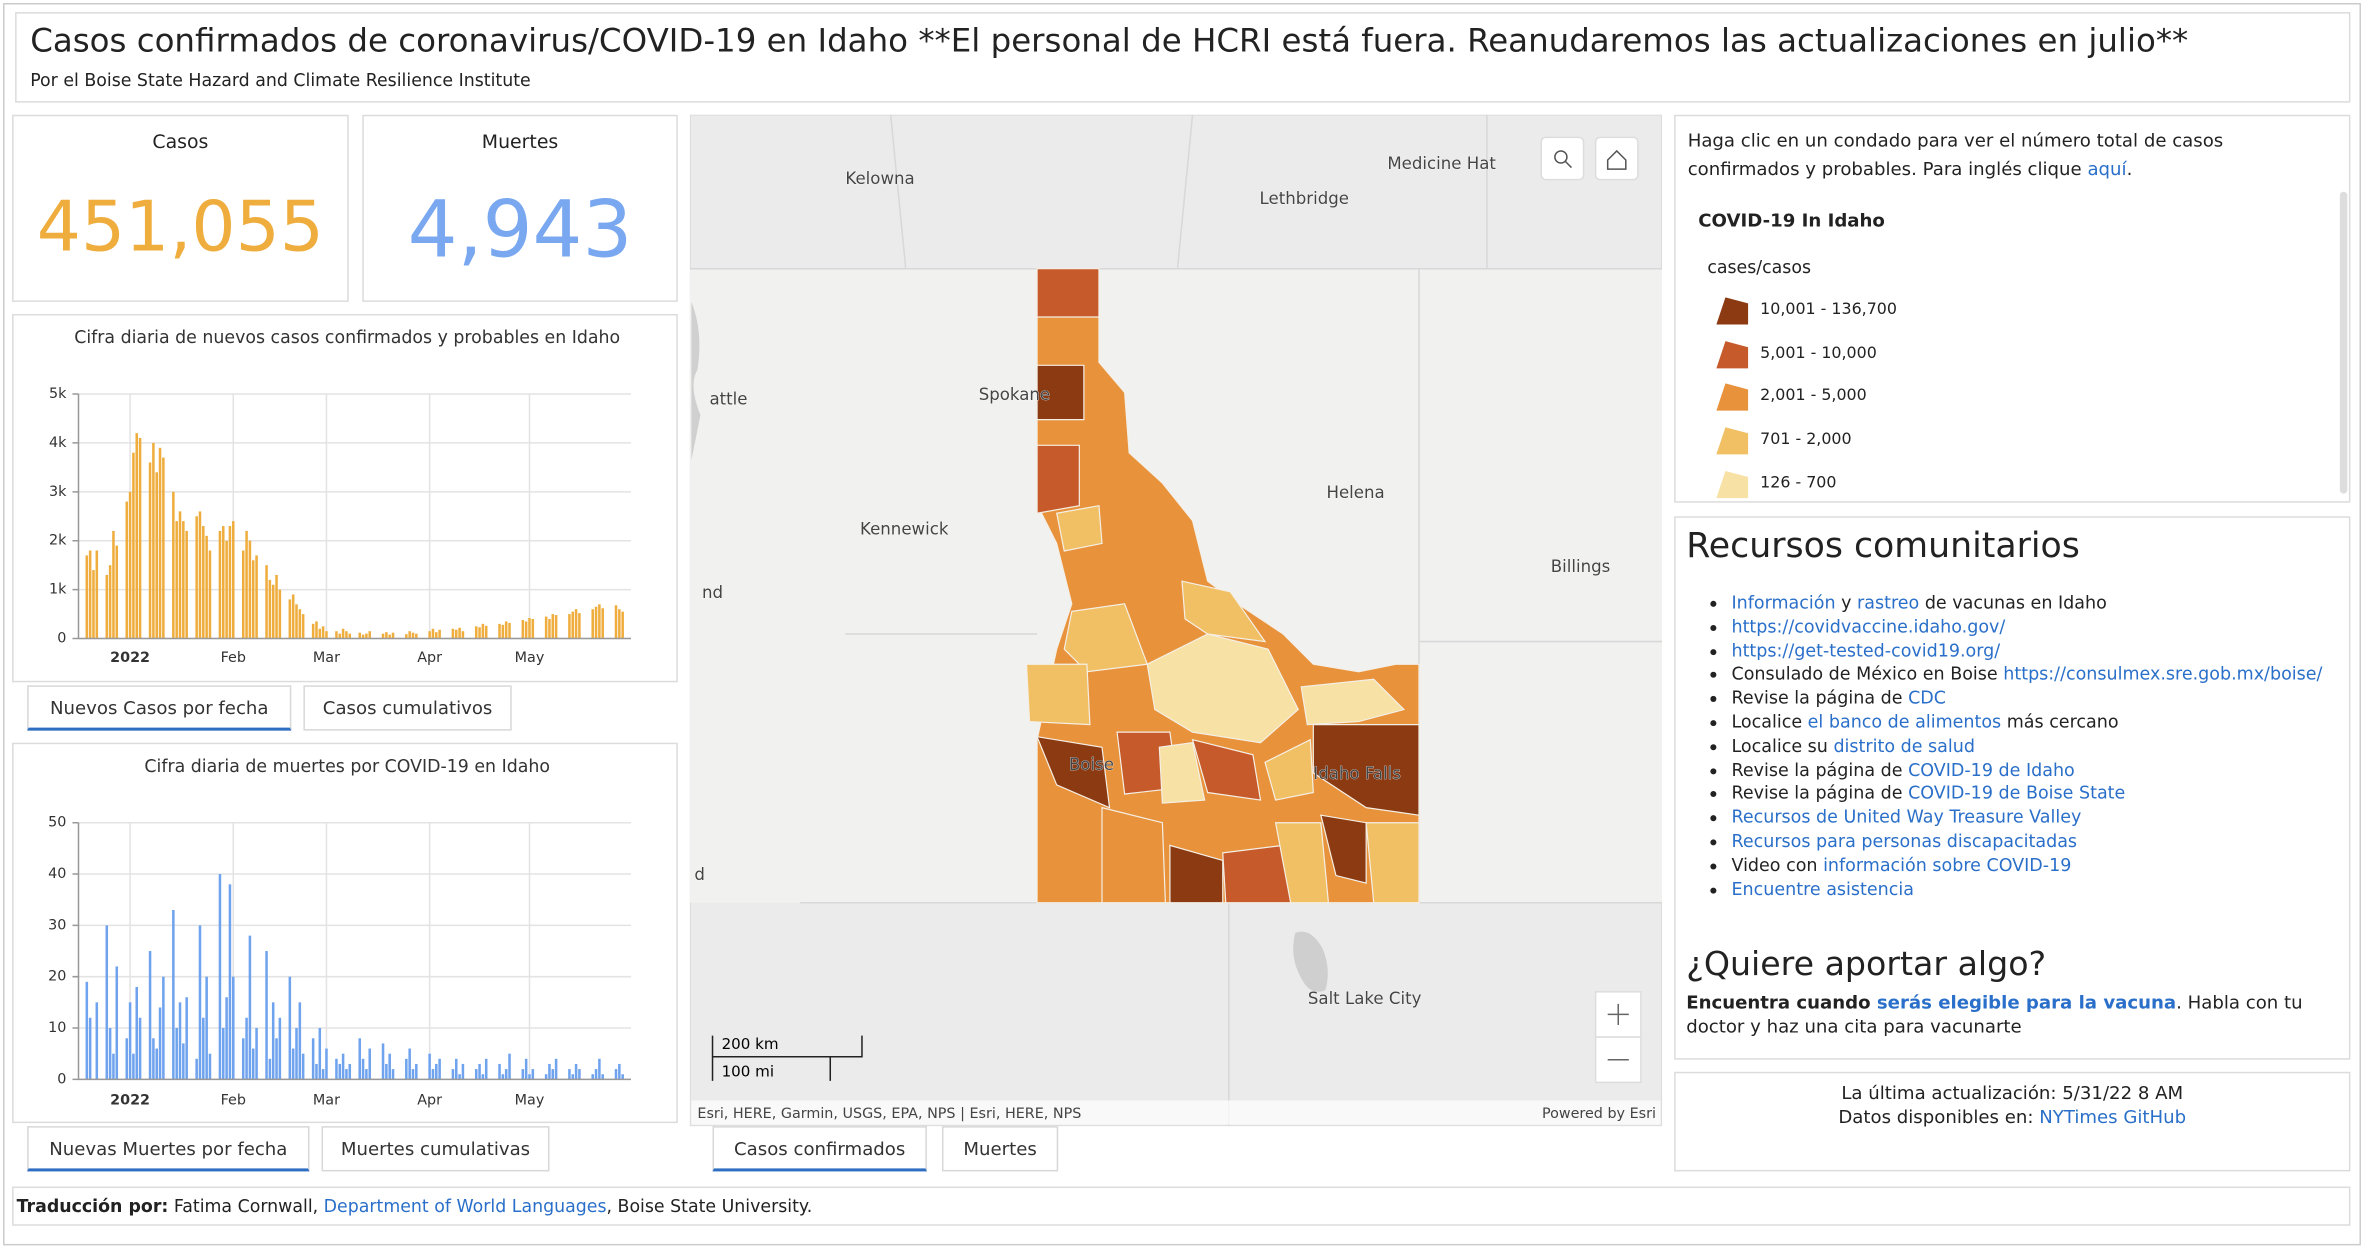 The width and height of the screenshot is (2367, 1251). I want to click on link: https://consulmex.sre.gob.mx/boise/, so click(2163, 674).